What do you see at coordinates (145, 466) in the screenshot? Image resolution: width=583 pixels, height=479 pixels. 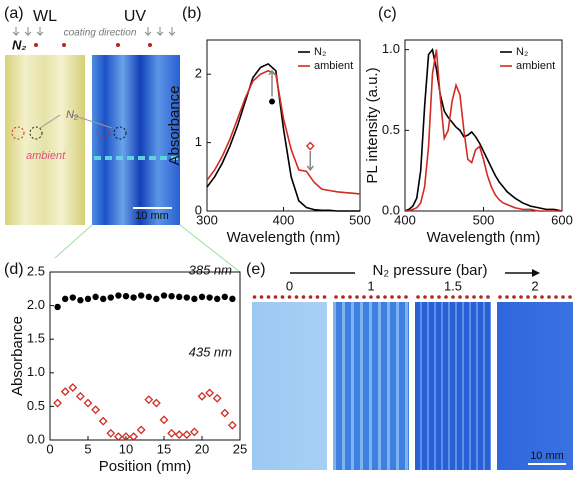 I see `x-axis-label: Position (mm)` at bounding box center [145, 466].